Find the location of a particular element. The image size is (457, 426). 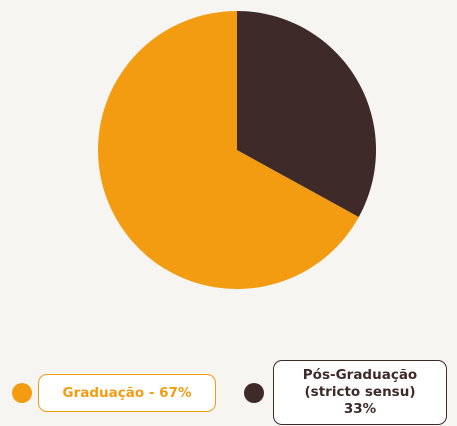

legend-box: Graduação - 67% is located at coordinates (127, 393).